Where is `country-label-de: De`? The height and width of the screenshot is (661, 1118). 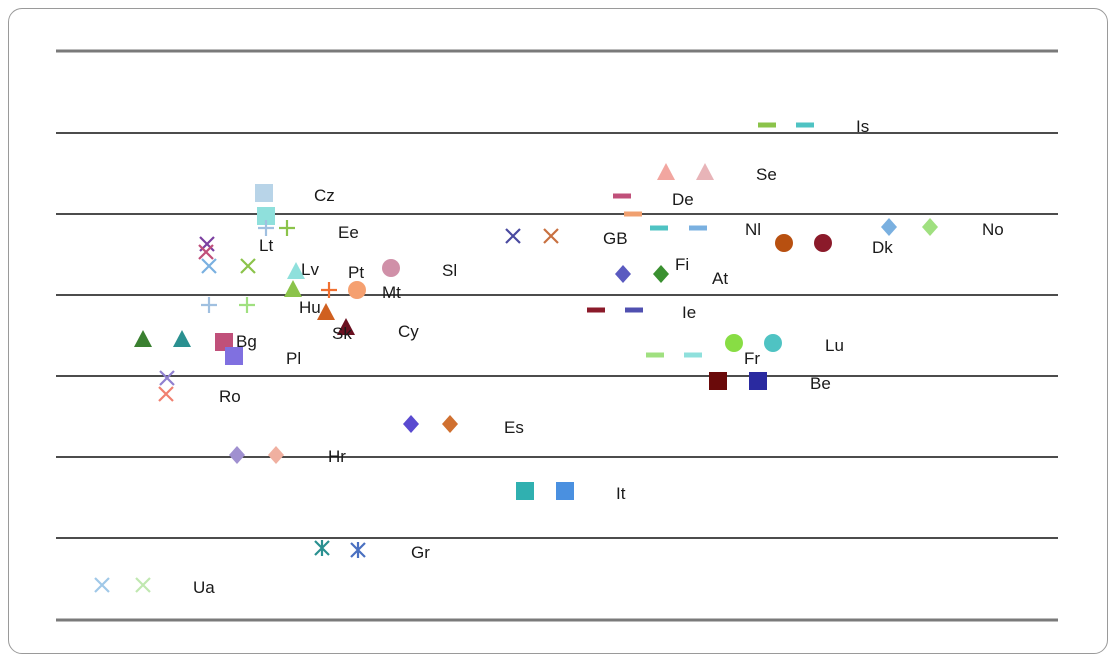
country-label-de: De is located at coordinates (683, 199).